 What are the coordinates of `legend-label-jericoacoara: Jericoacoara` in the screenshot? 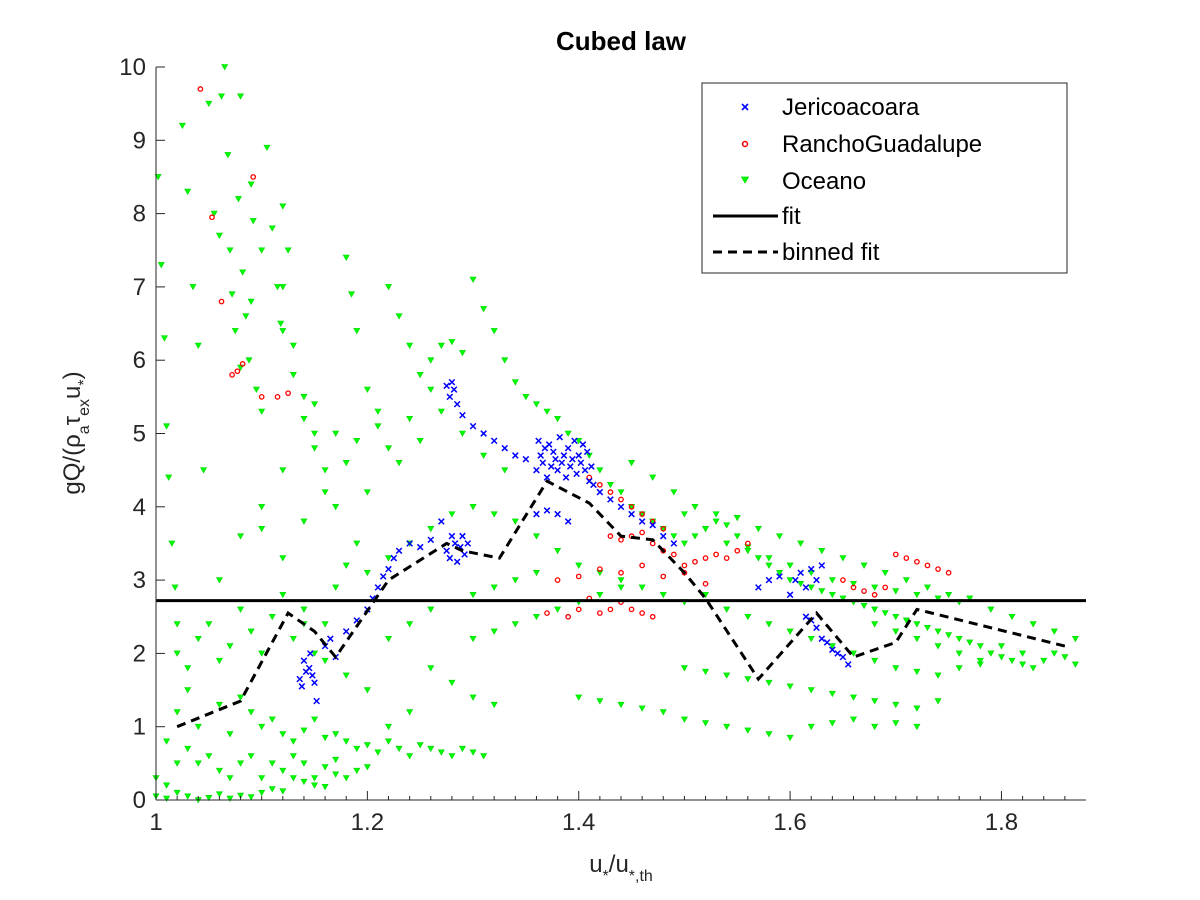 It's located at (851, 107).